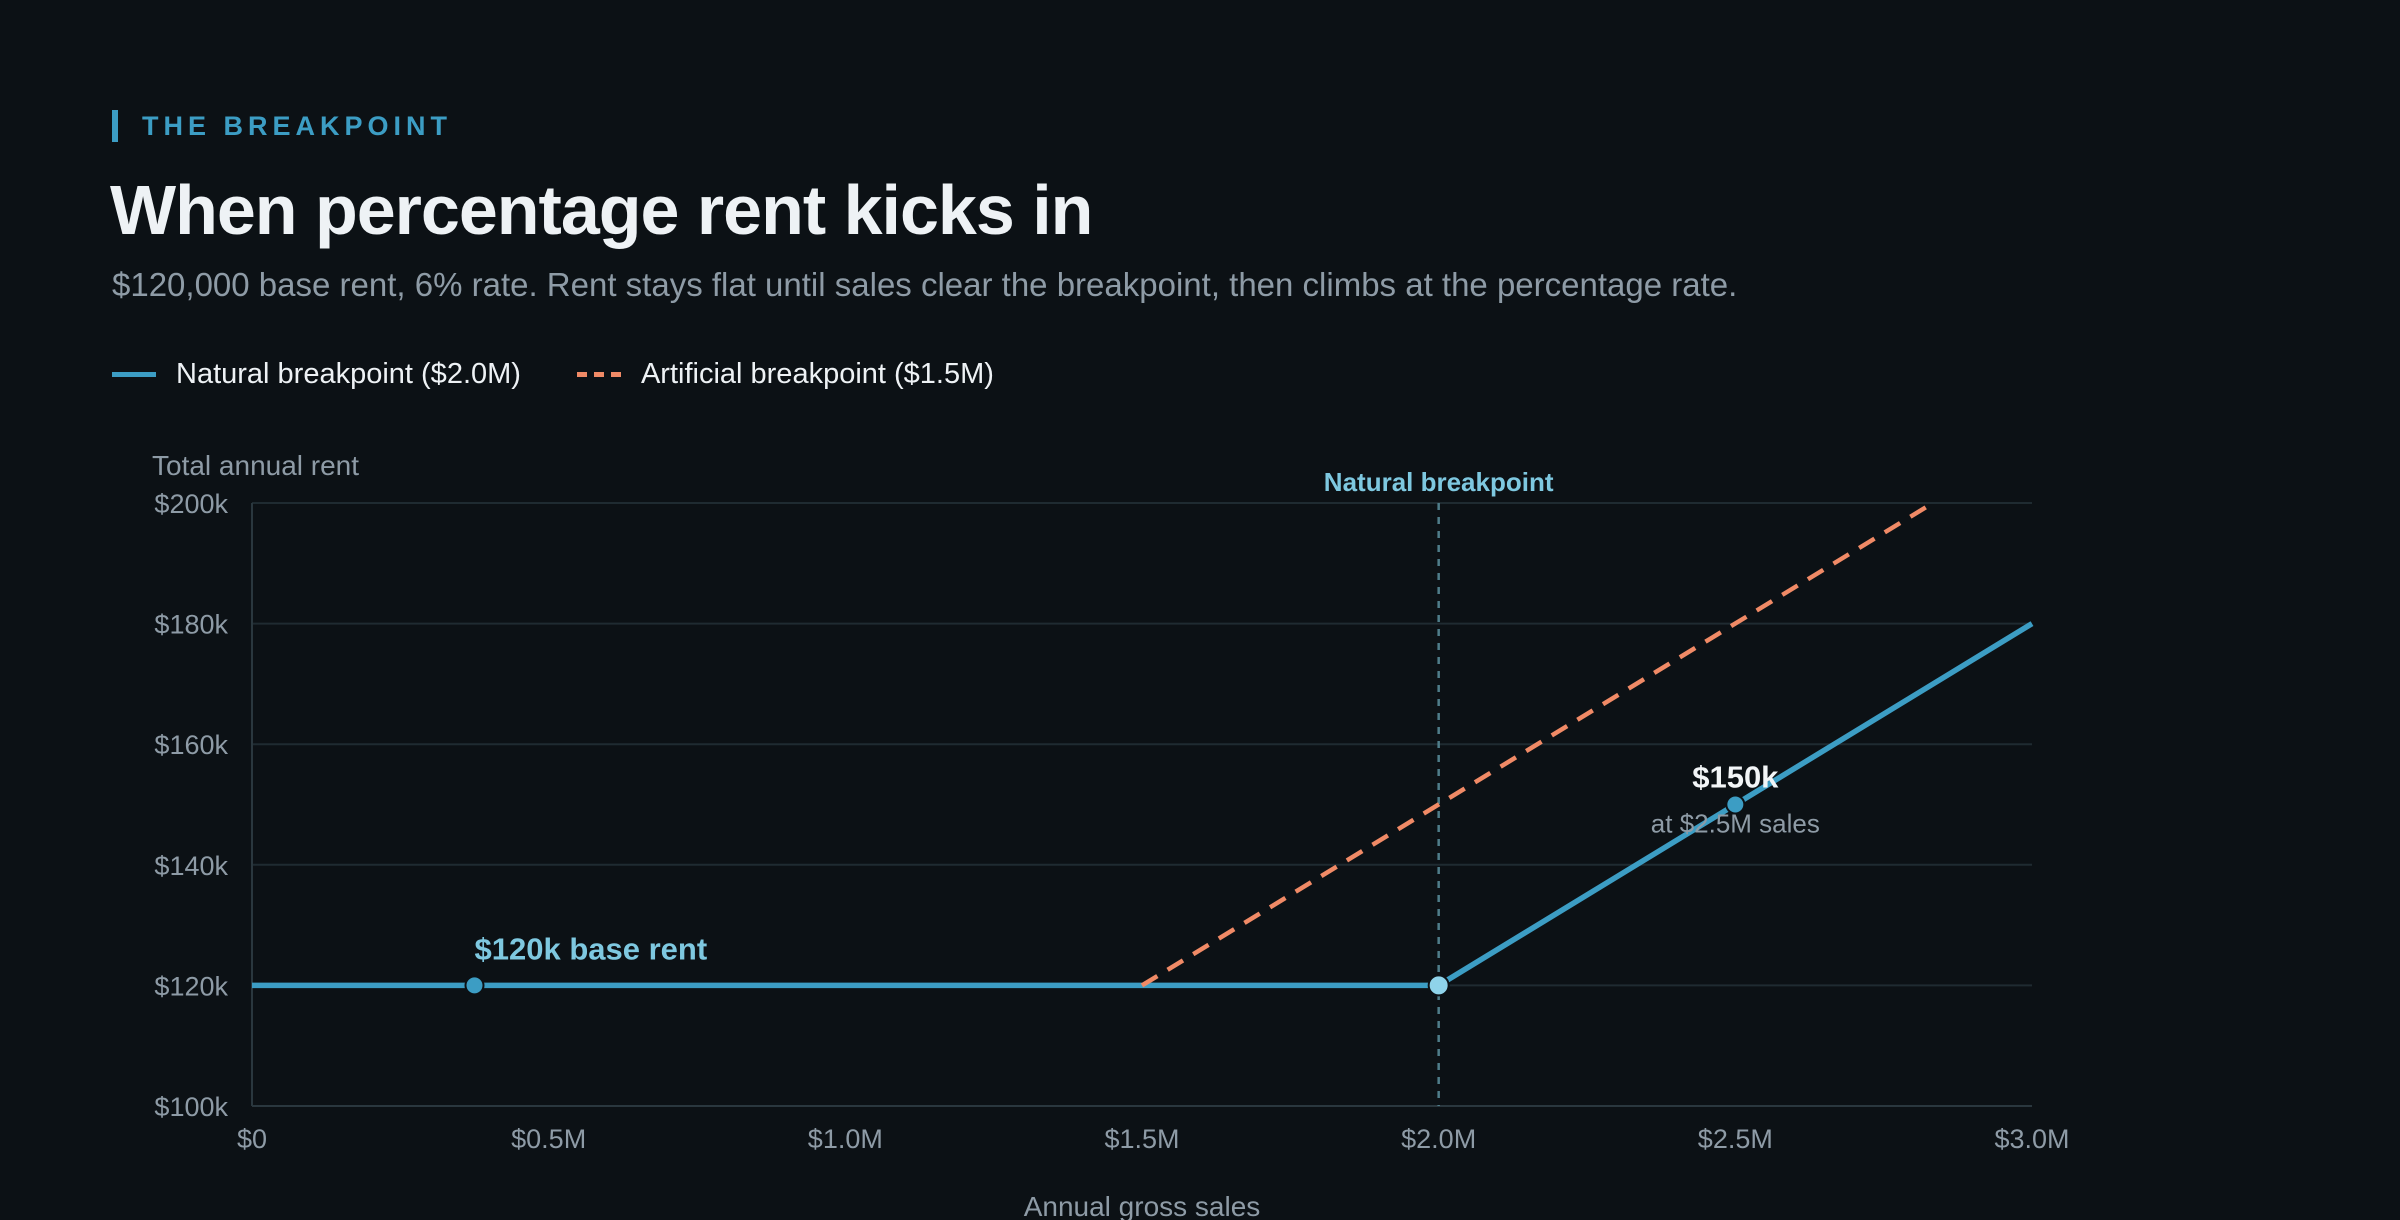  Describe the element at coordinates (548, 1139) in the screenshot. I see `x-tick-label: $0.5M` at that location.